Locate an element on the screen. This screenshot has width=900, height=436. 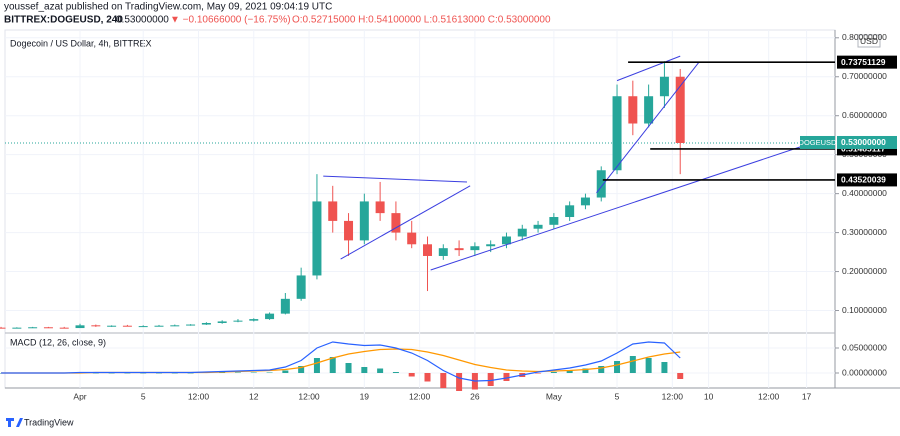
symbol-tag: DOGEUSD is located at coordinates (818, 142).